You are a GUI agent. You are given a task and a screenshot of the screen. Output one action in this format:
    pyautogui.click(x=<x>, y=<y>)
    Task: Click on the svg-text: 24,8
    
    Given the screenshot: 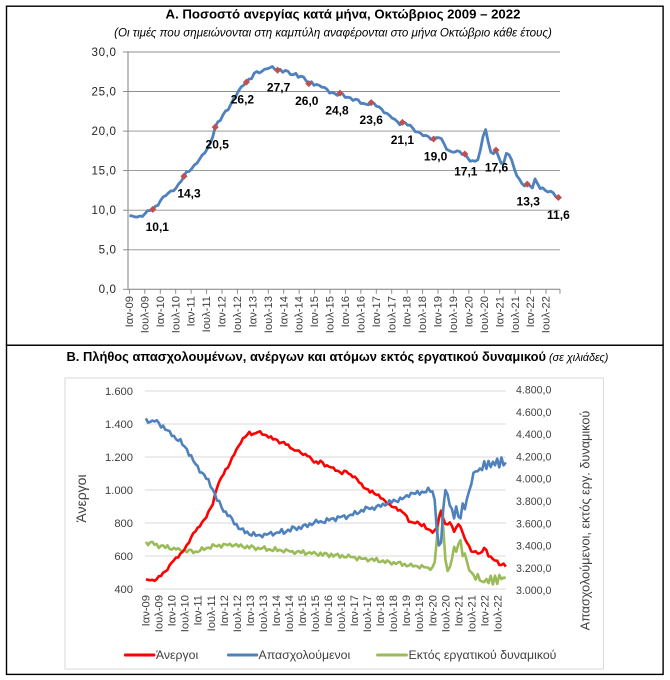 What is the action you would take?
    pyautogui.click(x=337, y=111)
    